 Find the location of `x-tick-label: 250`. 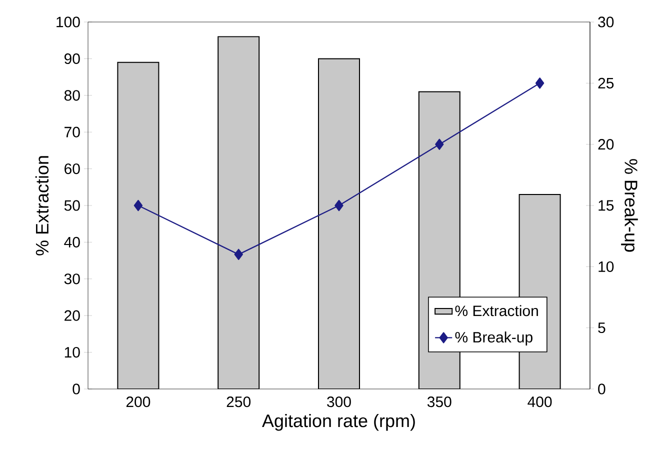

x-tick-label: 250 is located at coordinates (238, 402).